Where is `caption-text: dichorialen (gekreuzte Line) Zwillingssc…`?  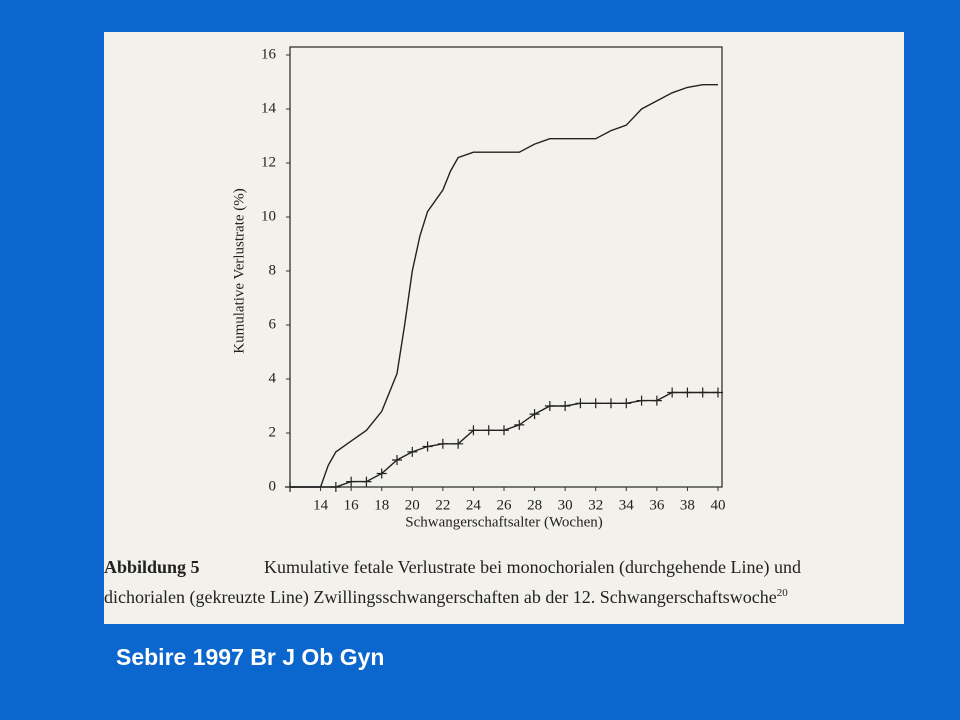
caption-text: dichorialen (gekreuzte Line) Zwillingssc… is located at coordinates (440, 597).